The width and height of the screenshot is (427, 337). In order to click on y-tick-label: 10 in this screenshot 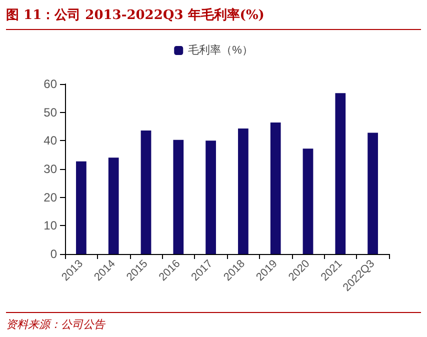, I will do `click(51, 225)`.